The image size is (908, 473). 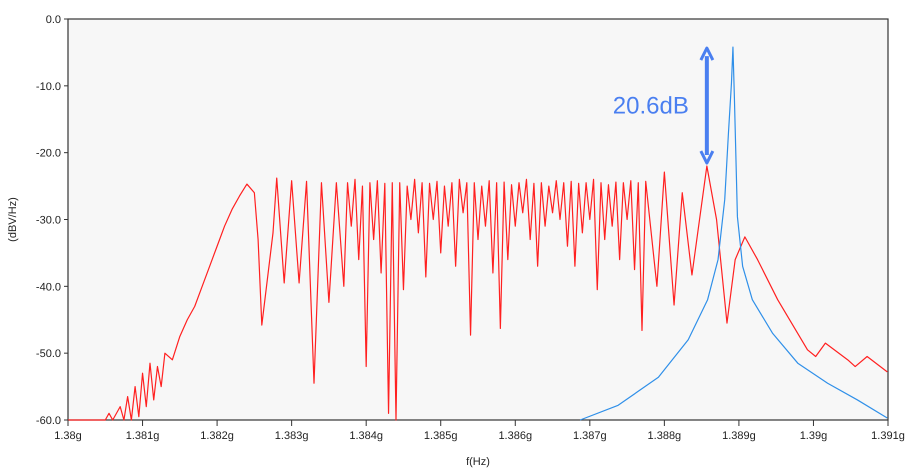 What do you see at coordinates (217, 436) in the screenshot?
I see `x-tick-label: 1.382g` at bounding box center [217, 436].